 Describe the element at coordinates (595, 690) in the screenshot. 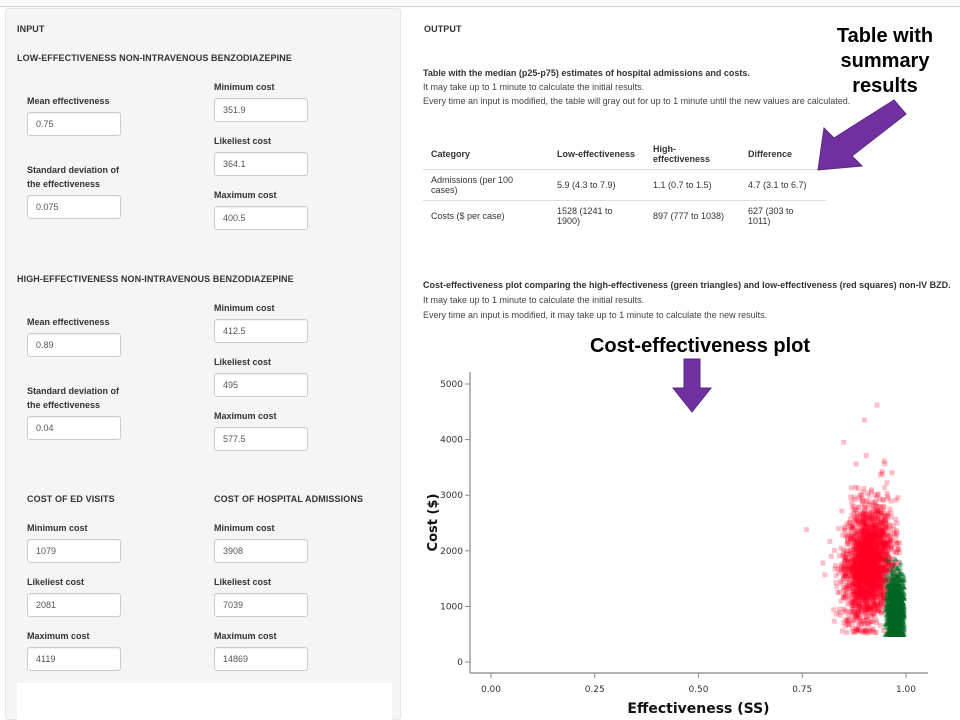

I see `x-tick-label: 0.25` at that location.